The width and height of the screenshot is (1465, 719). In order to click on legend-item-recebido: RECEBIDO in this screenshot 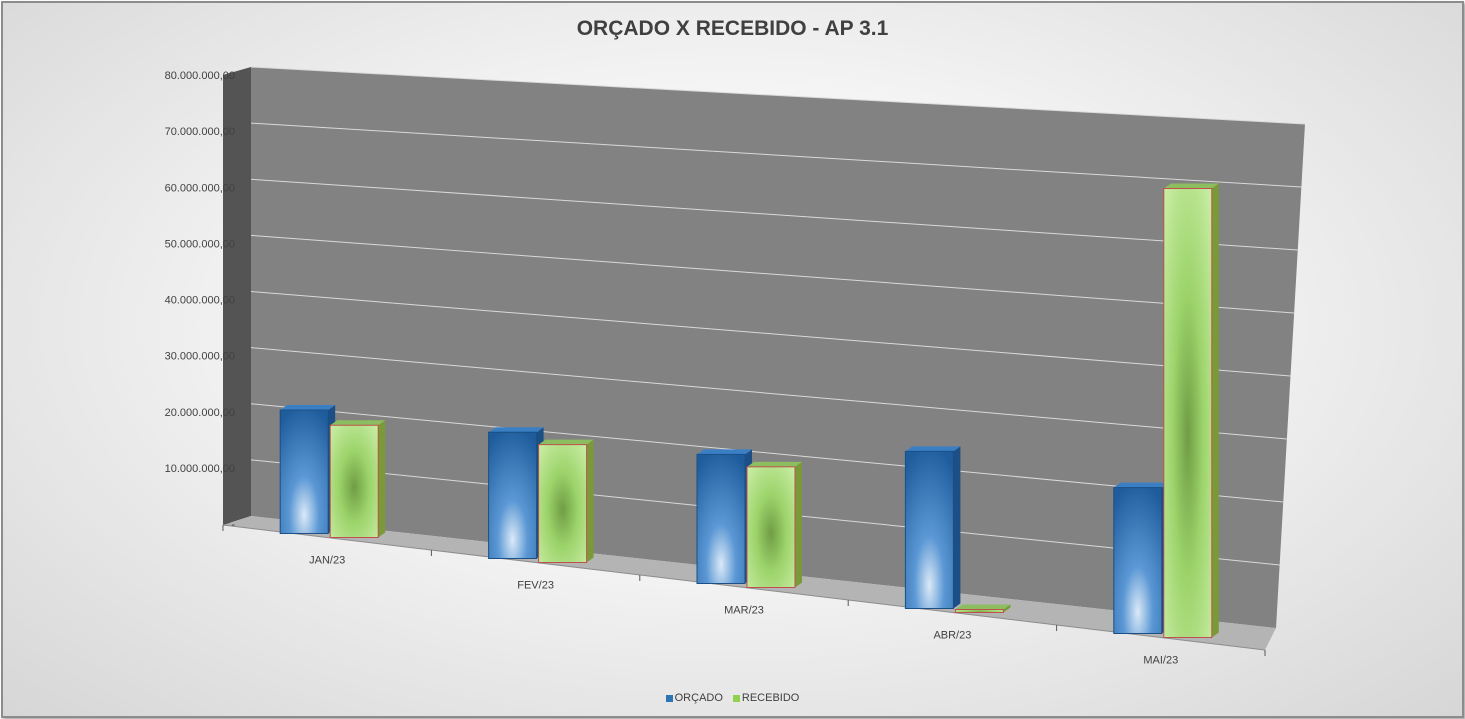, I will do `click(766, 698)`.